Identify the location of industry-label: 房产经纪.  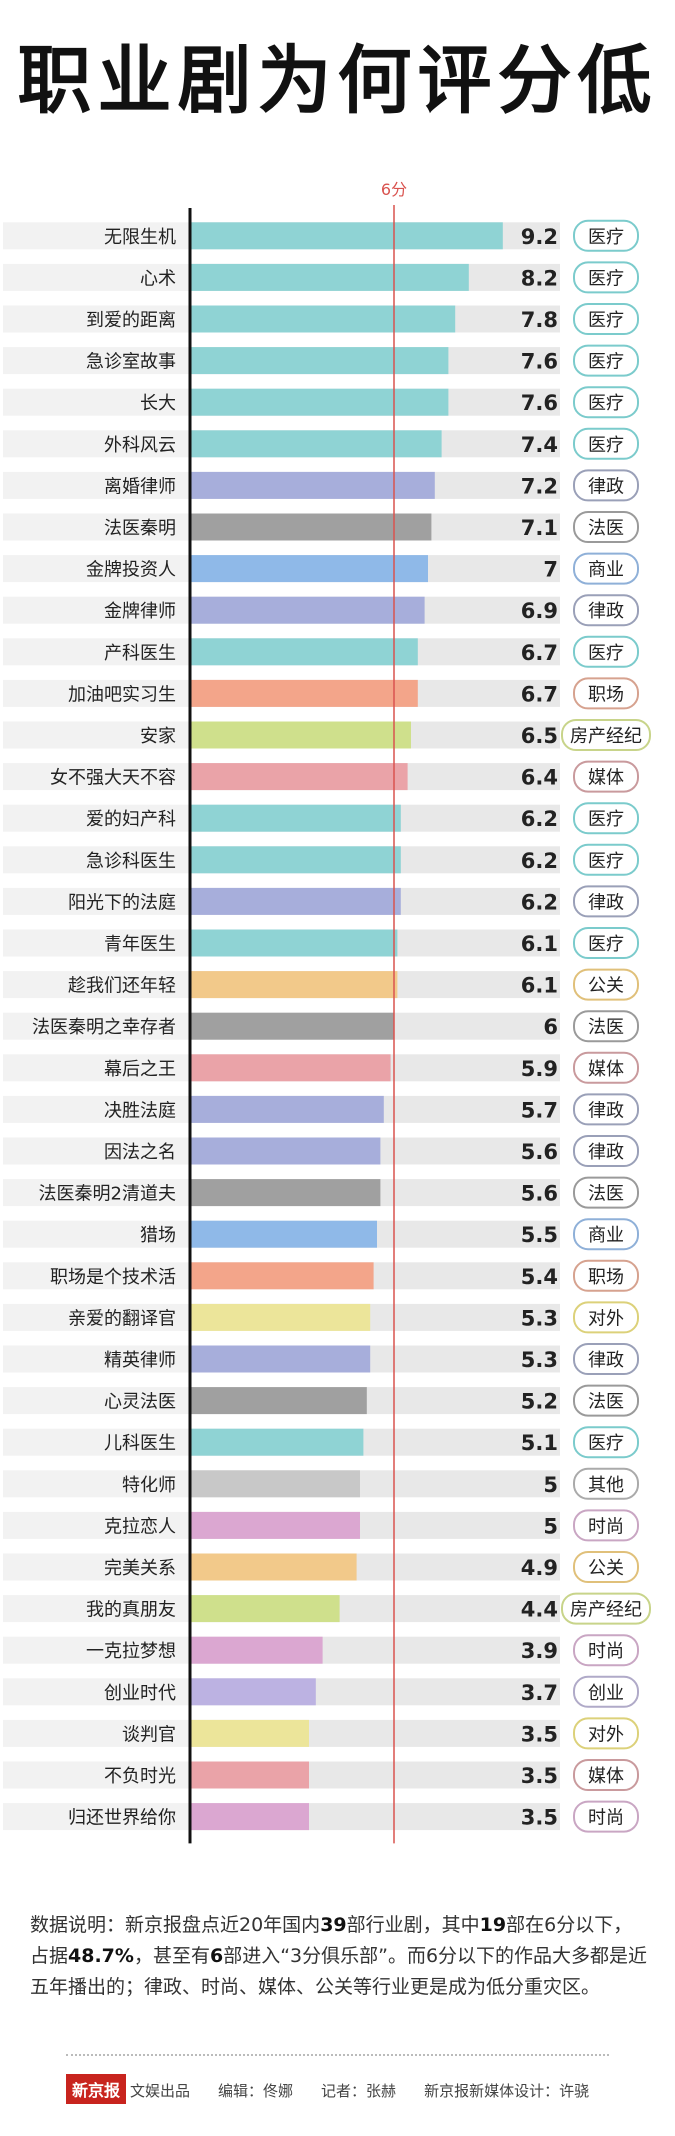
(606, 1610).